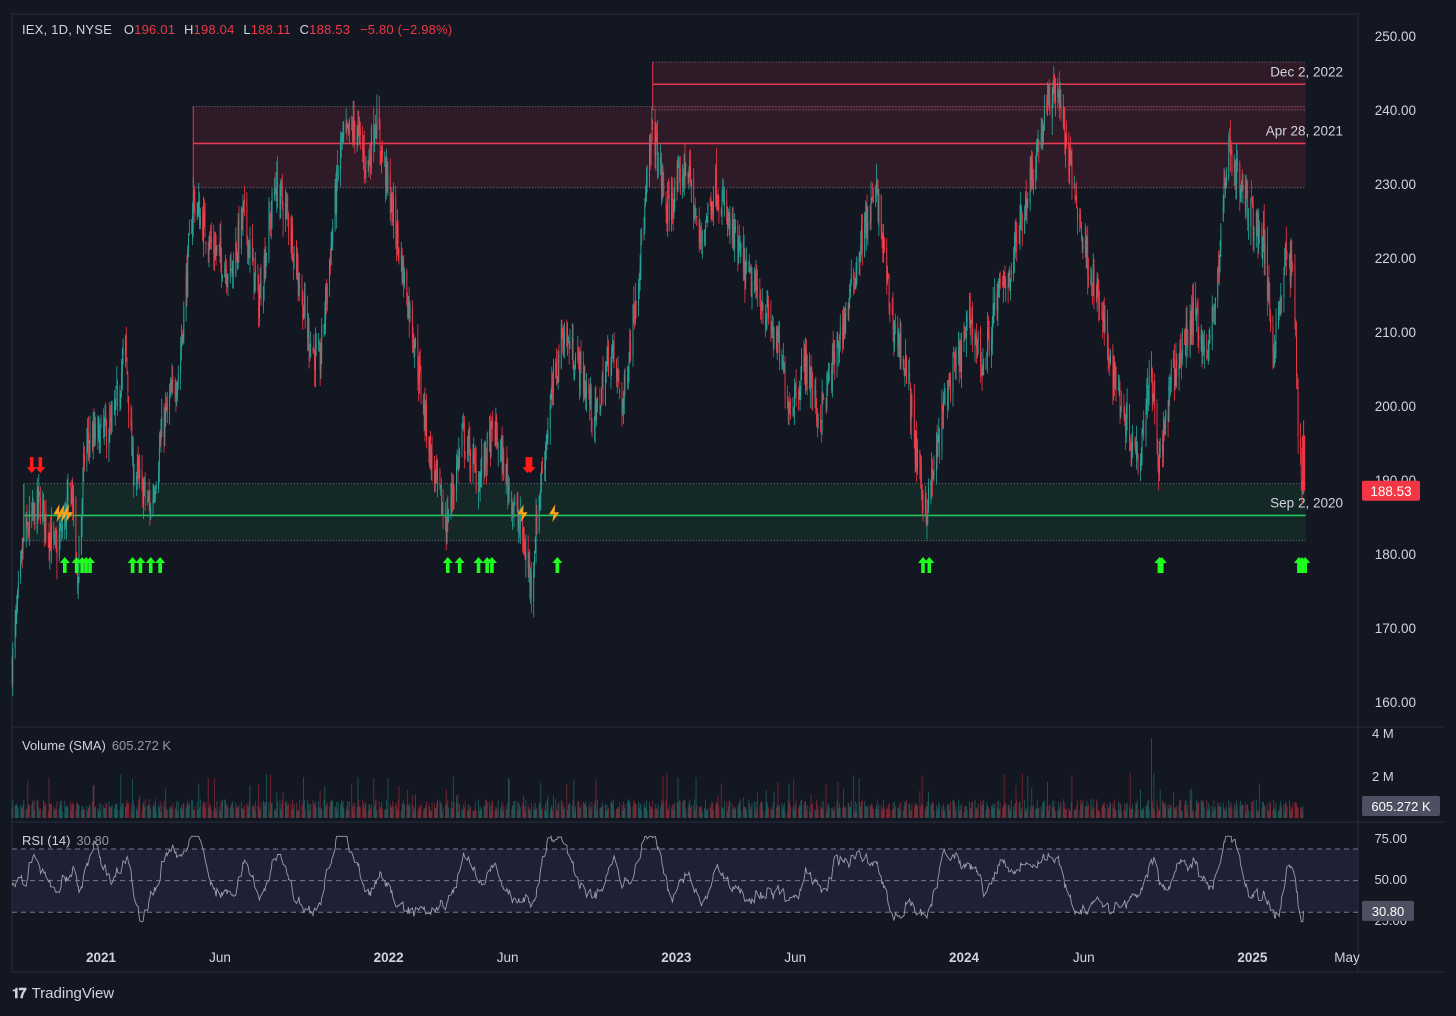 The image size is (1456, 1016). I want to click on symbol-label: IEX, 1D, NYSE, so click(67, 29).